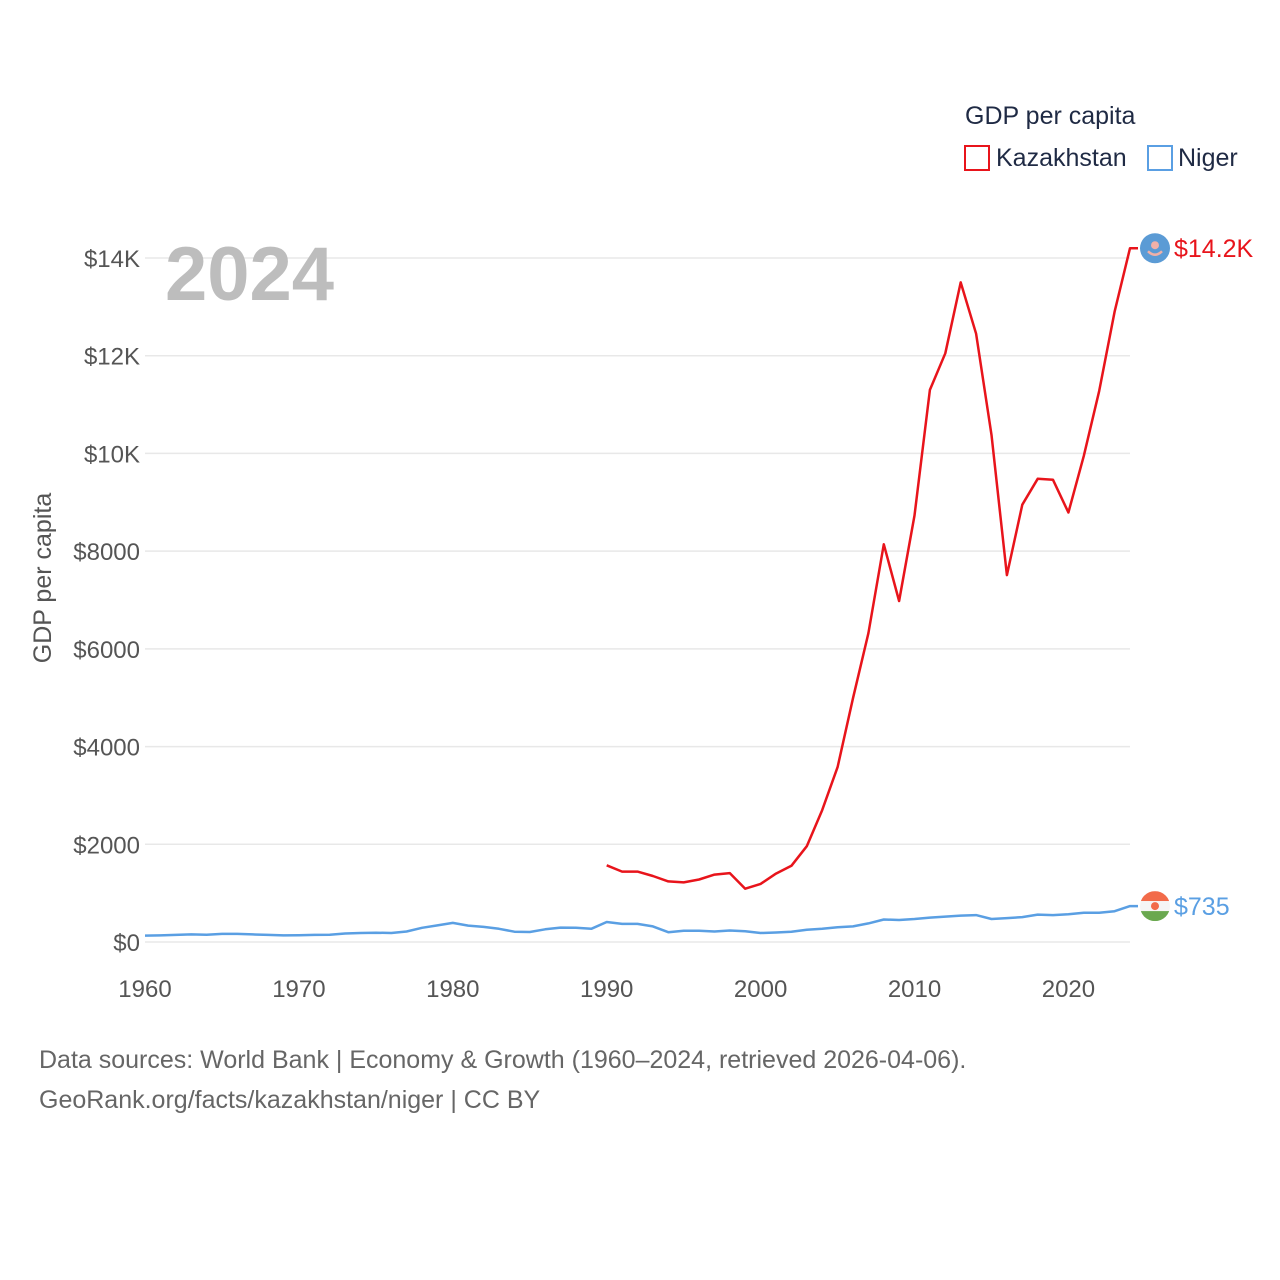 This screenshot has height=1280, width=1280. I want to click on x-tick-label: 2020, so click(1068, 989).